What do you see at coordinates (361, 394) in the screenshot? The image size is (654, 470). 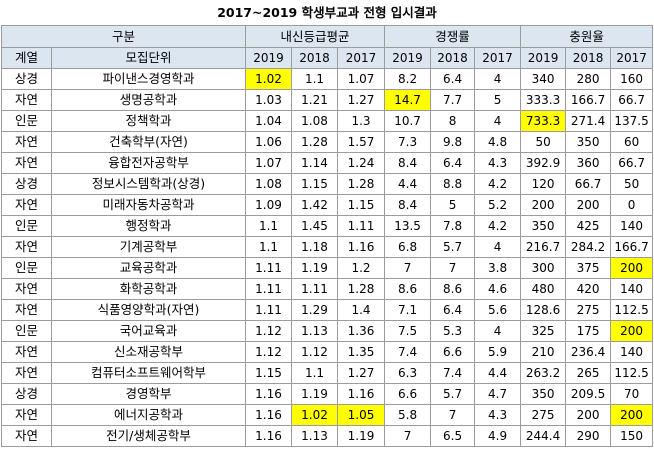 I see `grade-2017-cell: 1.16` at bounding box center [361, 394].